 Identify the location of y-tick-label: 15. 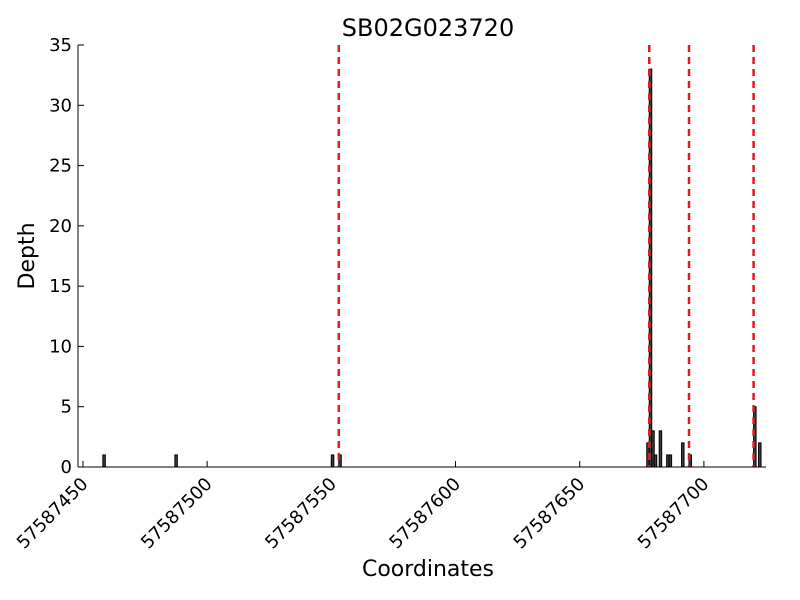
(60, 286).